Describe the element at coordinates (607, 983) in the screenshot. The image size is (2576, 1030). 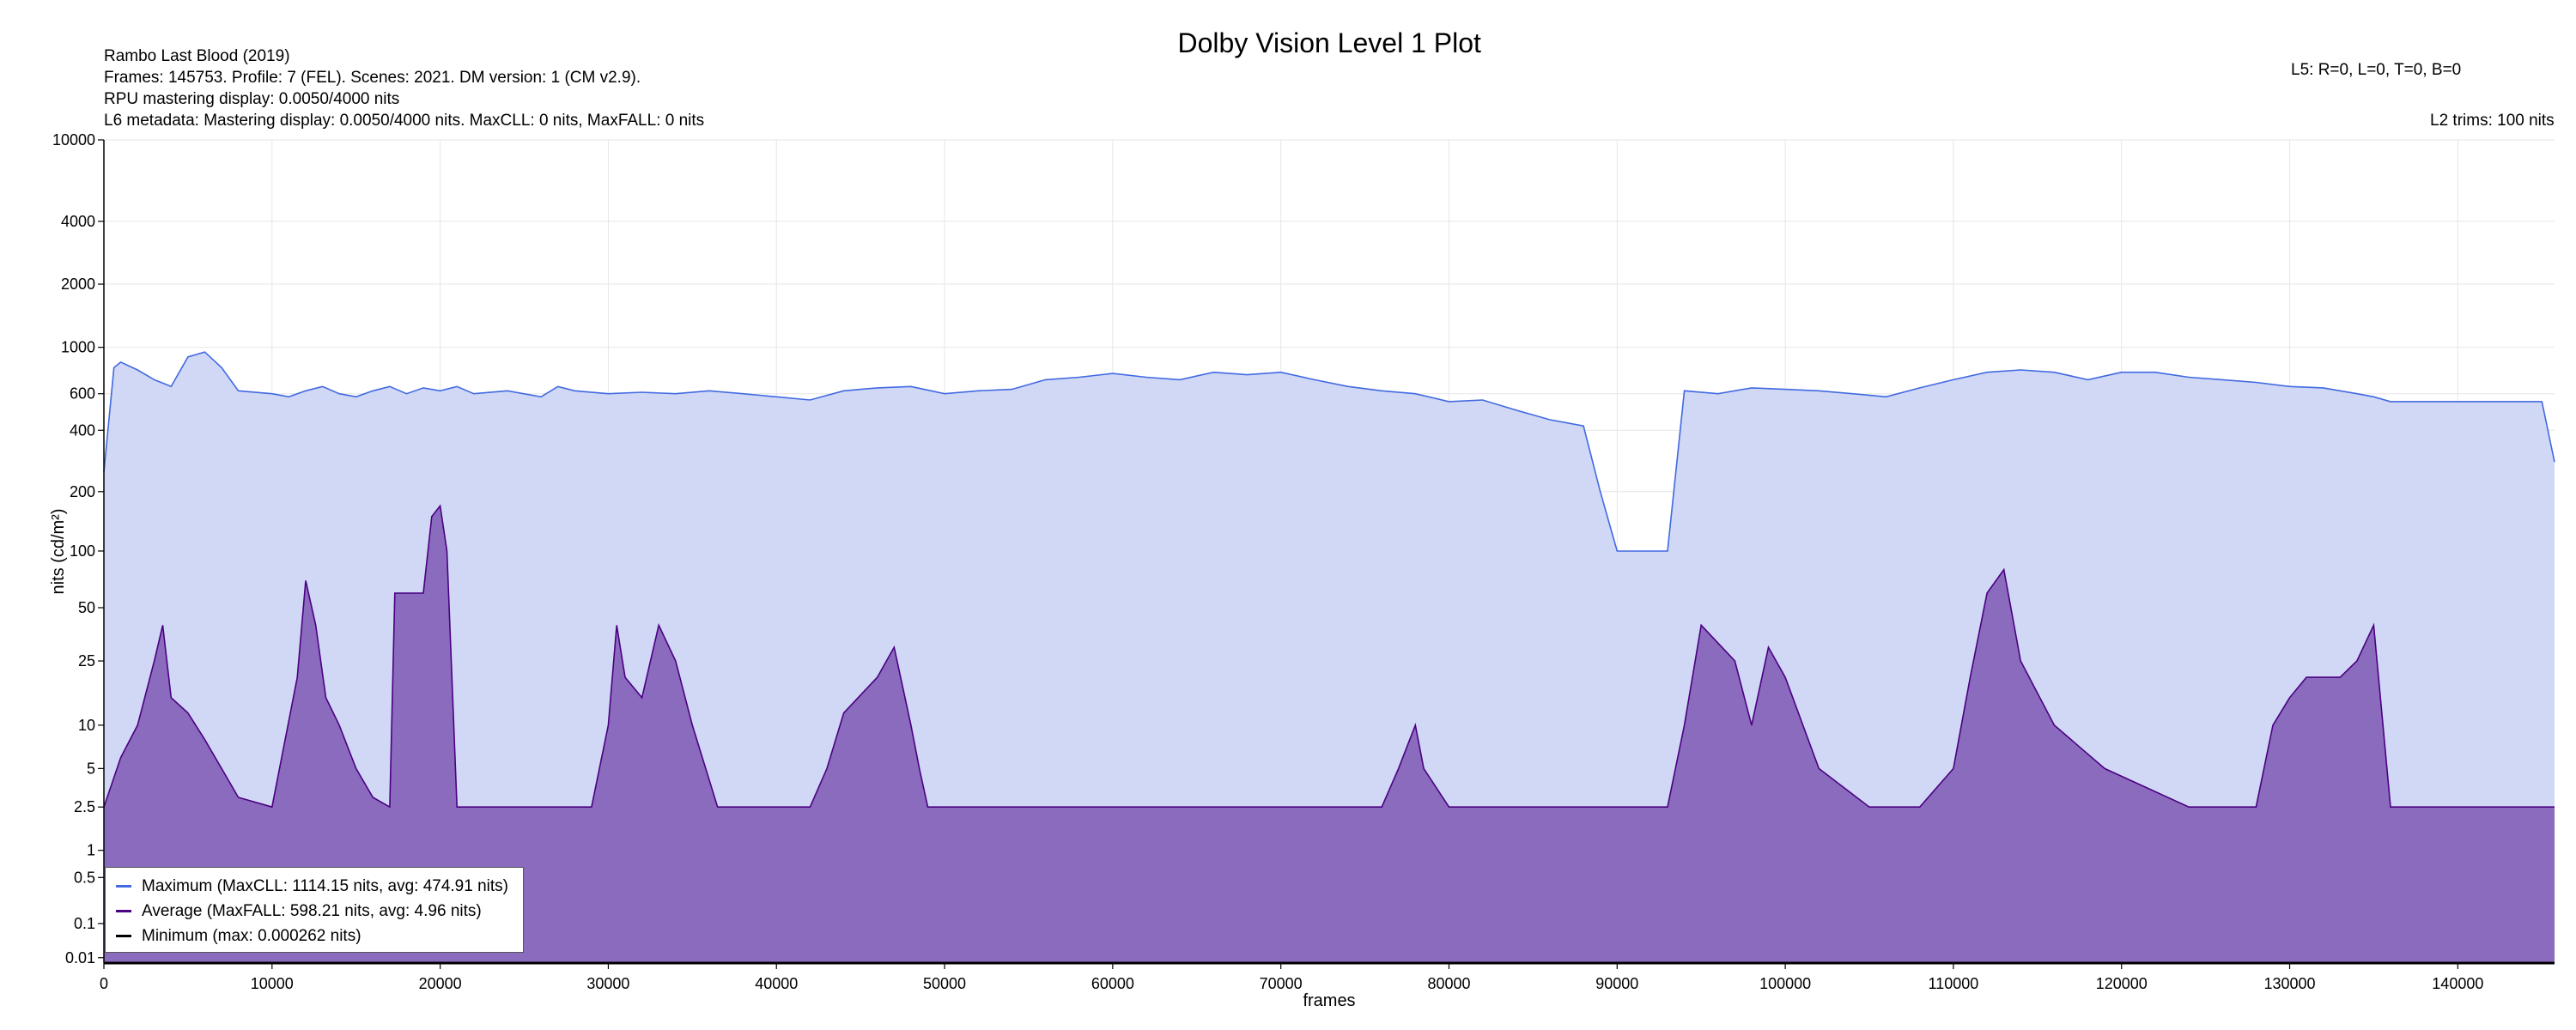
I see `x-tick-label: 30000` at that location.